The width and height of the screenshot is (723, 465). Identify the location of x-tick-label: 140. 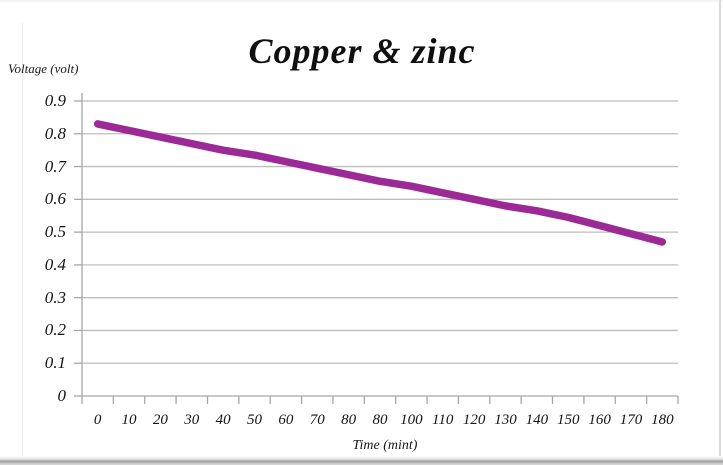
(537, 420).